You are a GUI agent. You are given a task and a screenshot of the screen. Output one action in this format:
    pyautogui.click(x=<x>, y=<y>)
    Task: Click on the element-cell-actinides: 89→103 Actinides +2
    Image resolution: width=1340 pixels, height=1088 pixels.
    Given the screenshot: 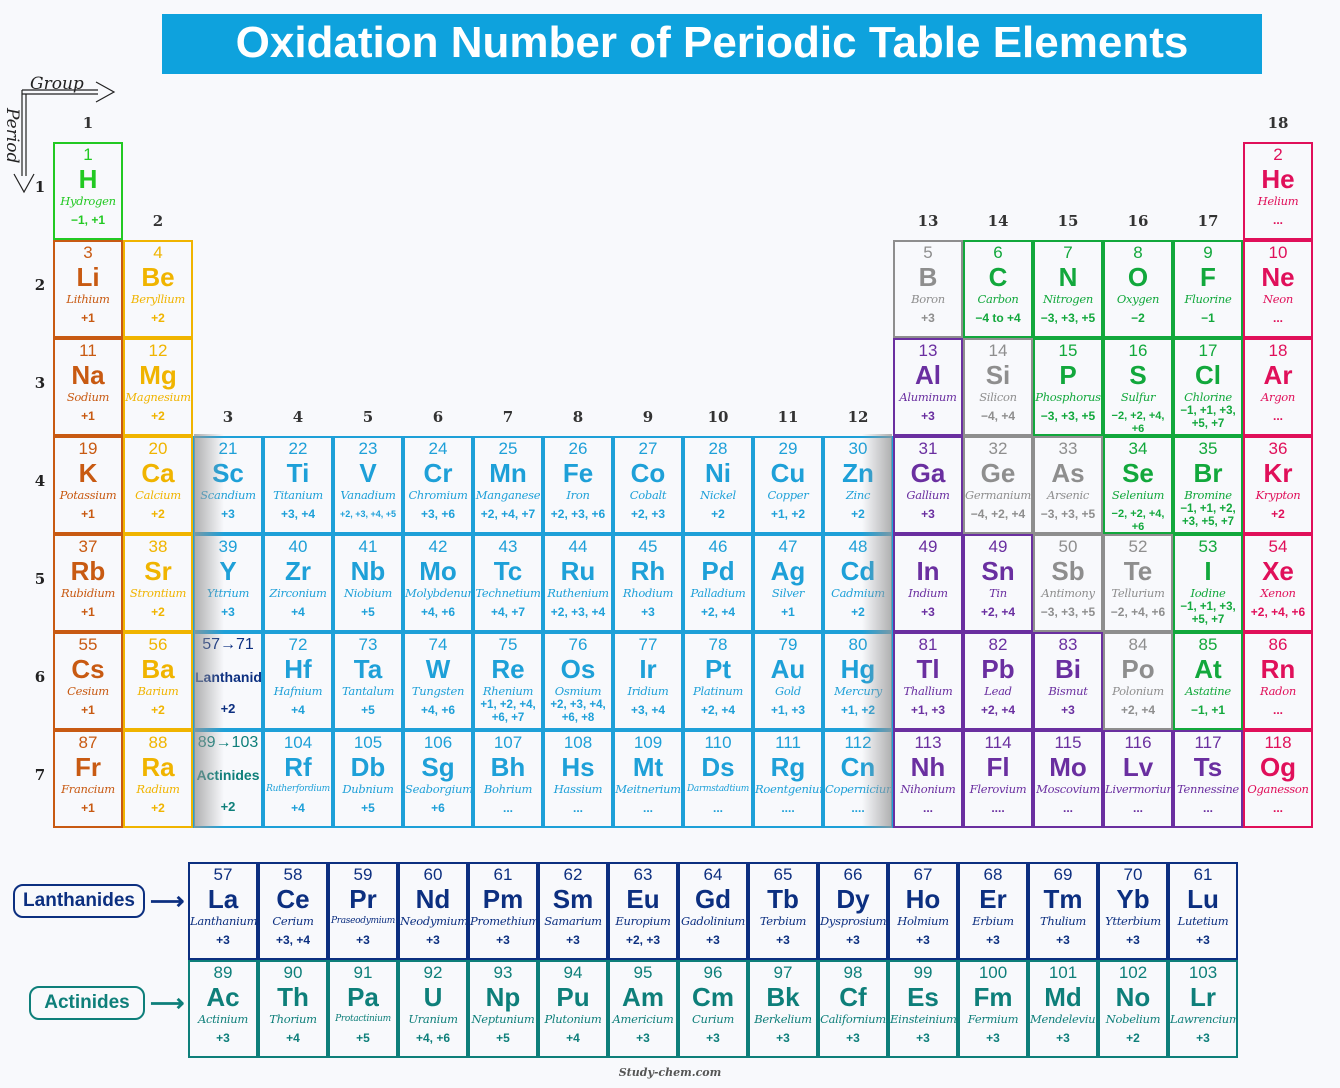 What is the action you would take?
    pyautogui.click(x=228, y=779)
    